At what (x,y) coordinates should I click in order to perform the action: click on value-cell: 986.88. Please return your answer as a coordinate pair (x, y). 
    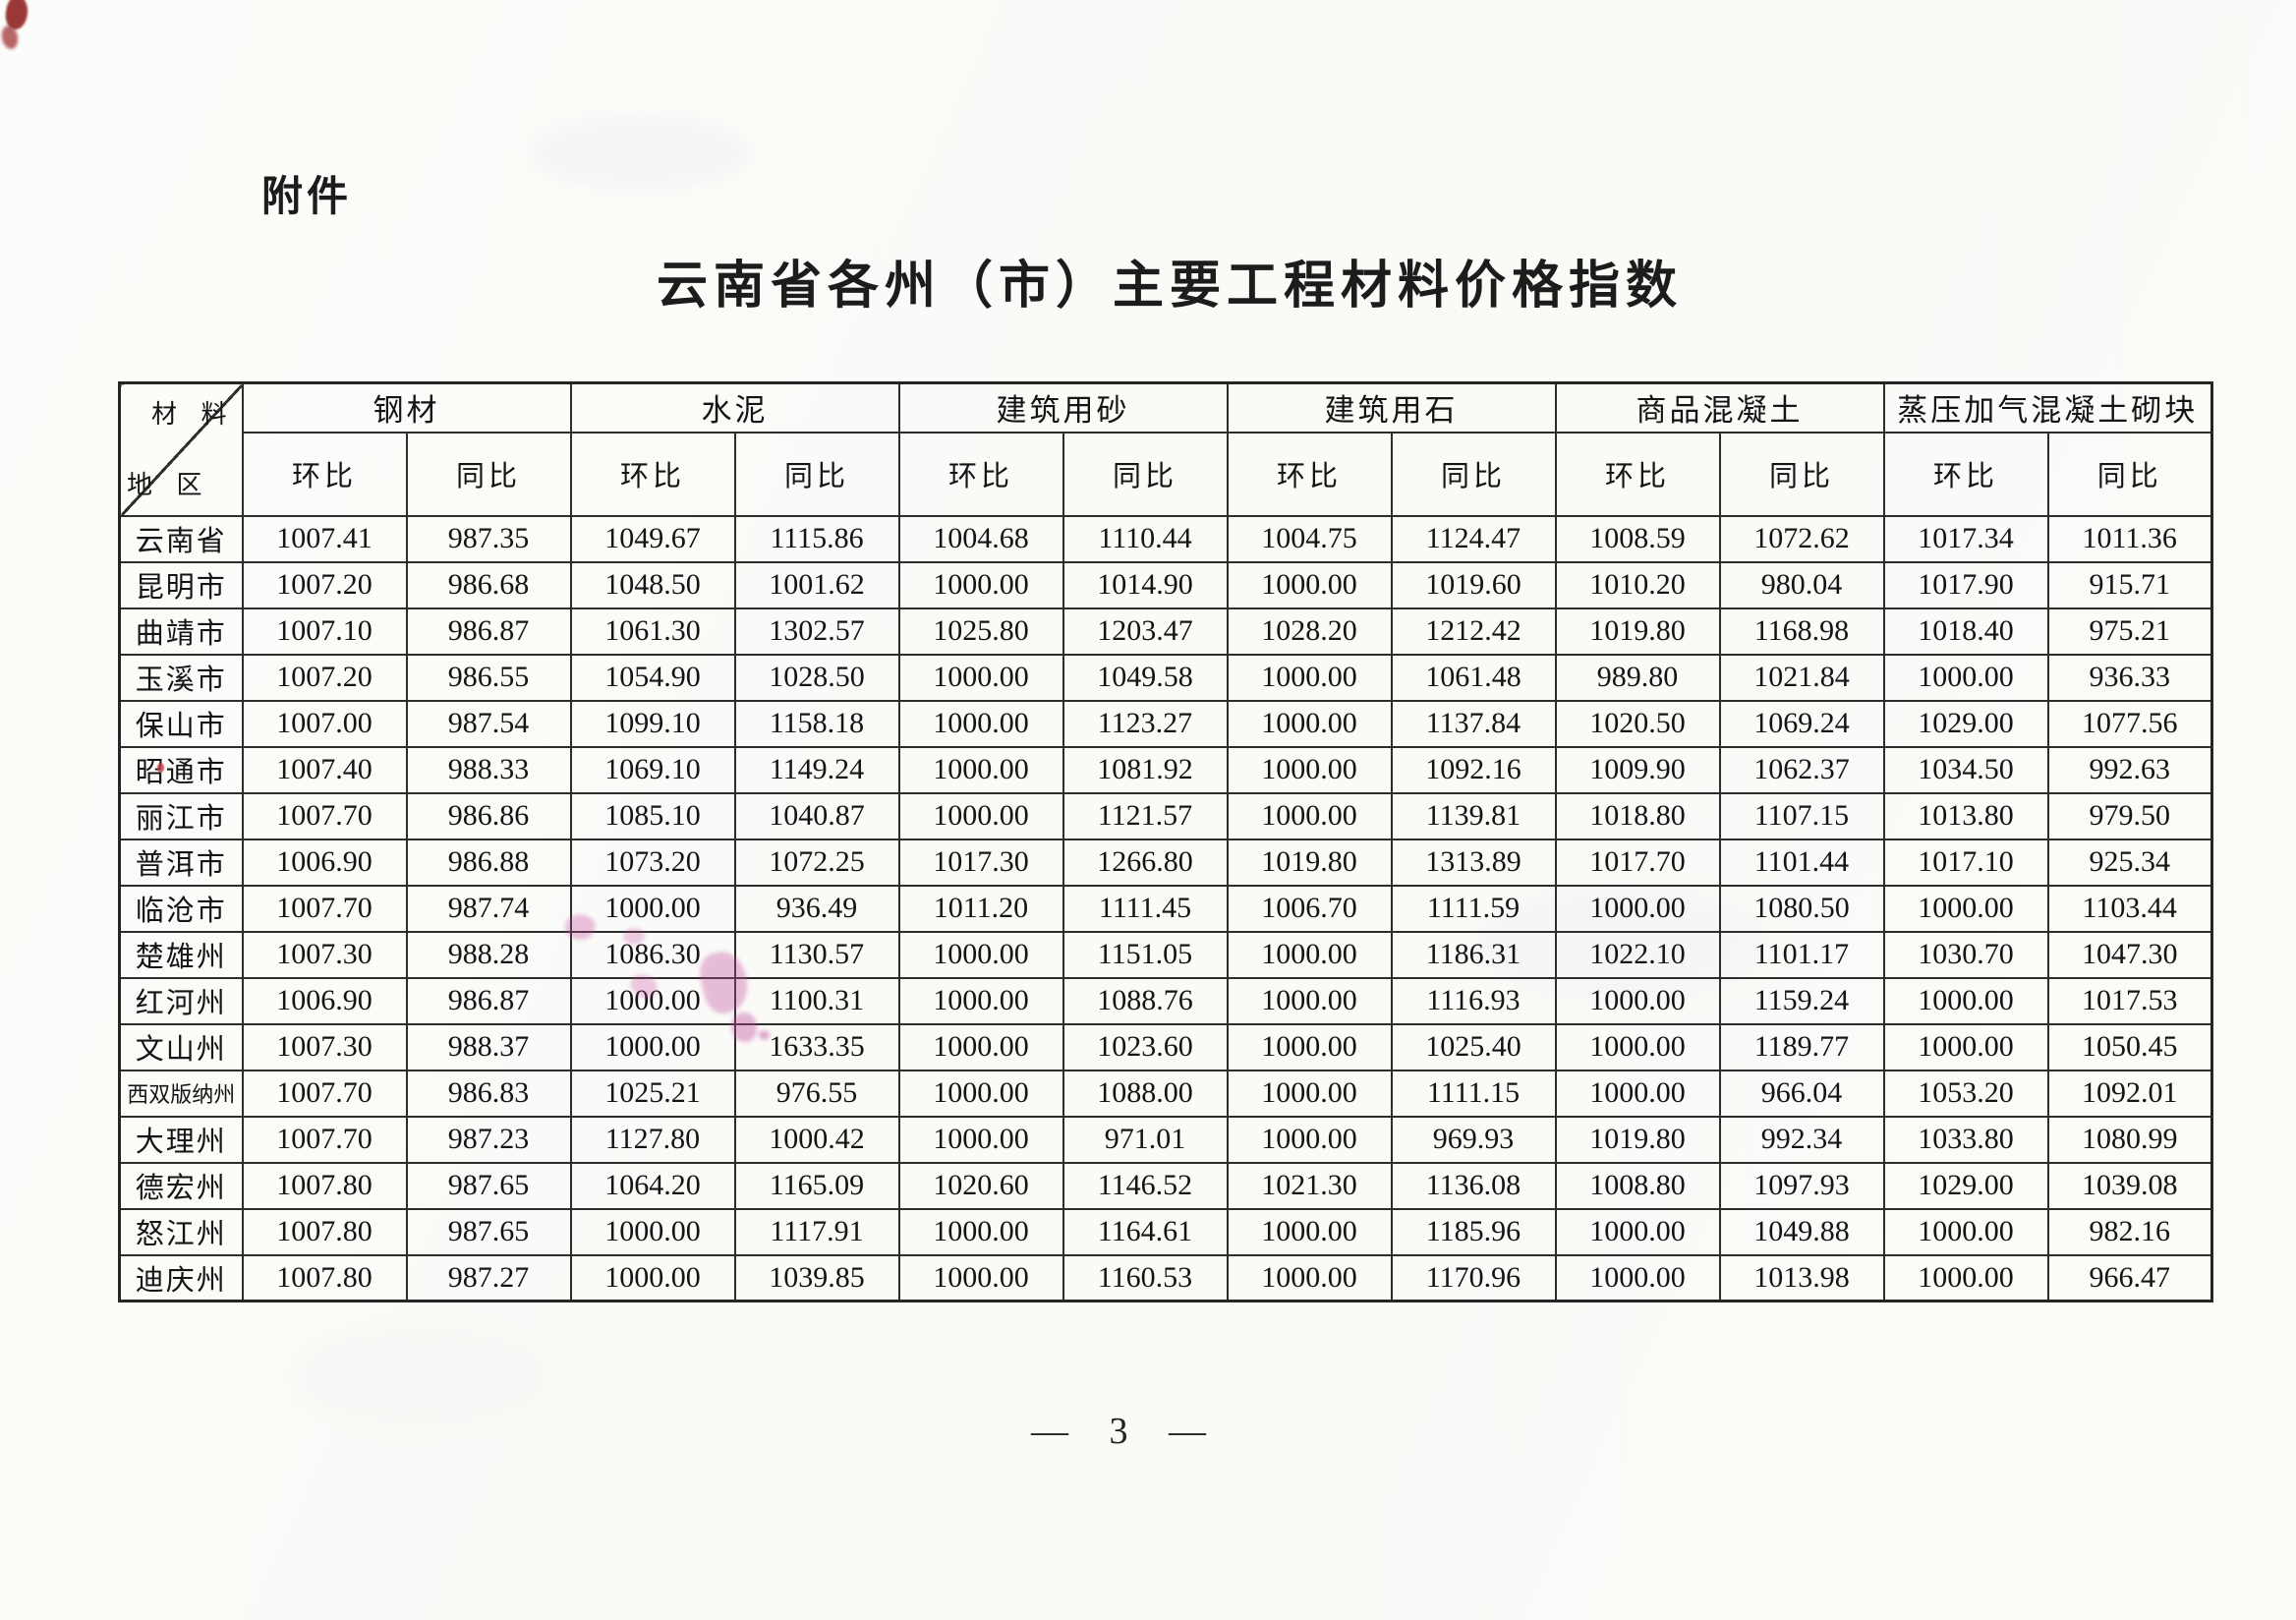
    Looking at the image, I should click on (489, 862).